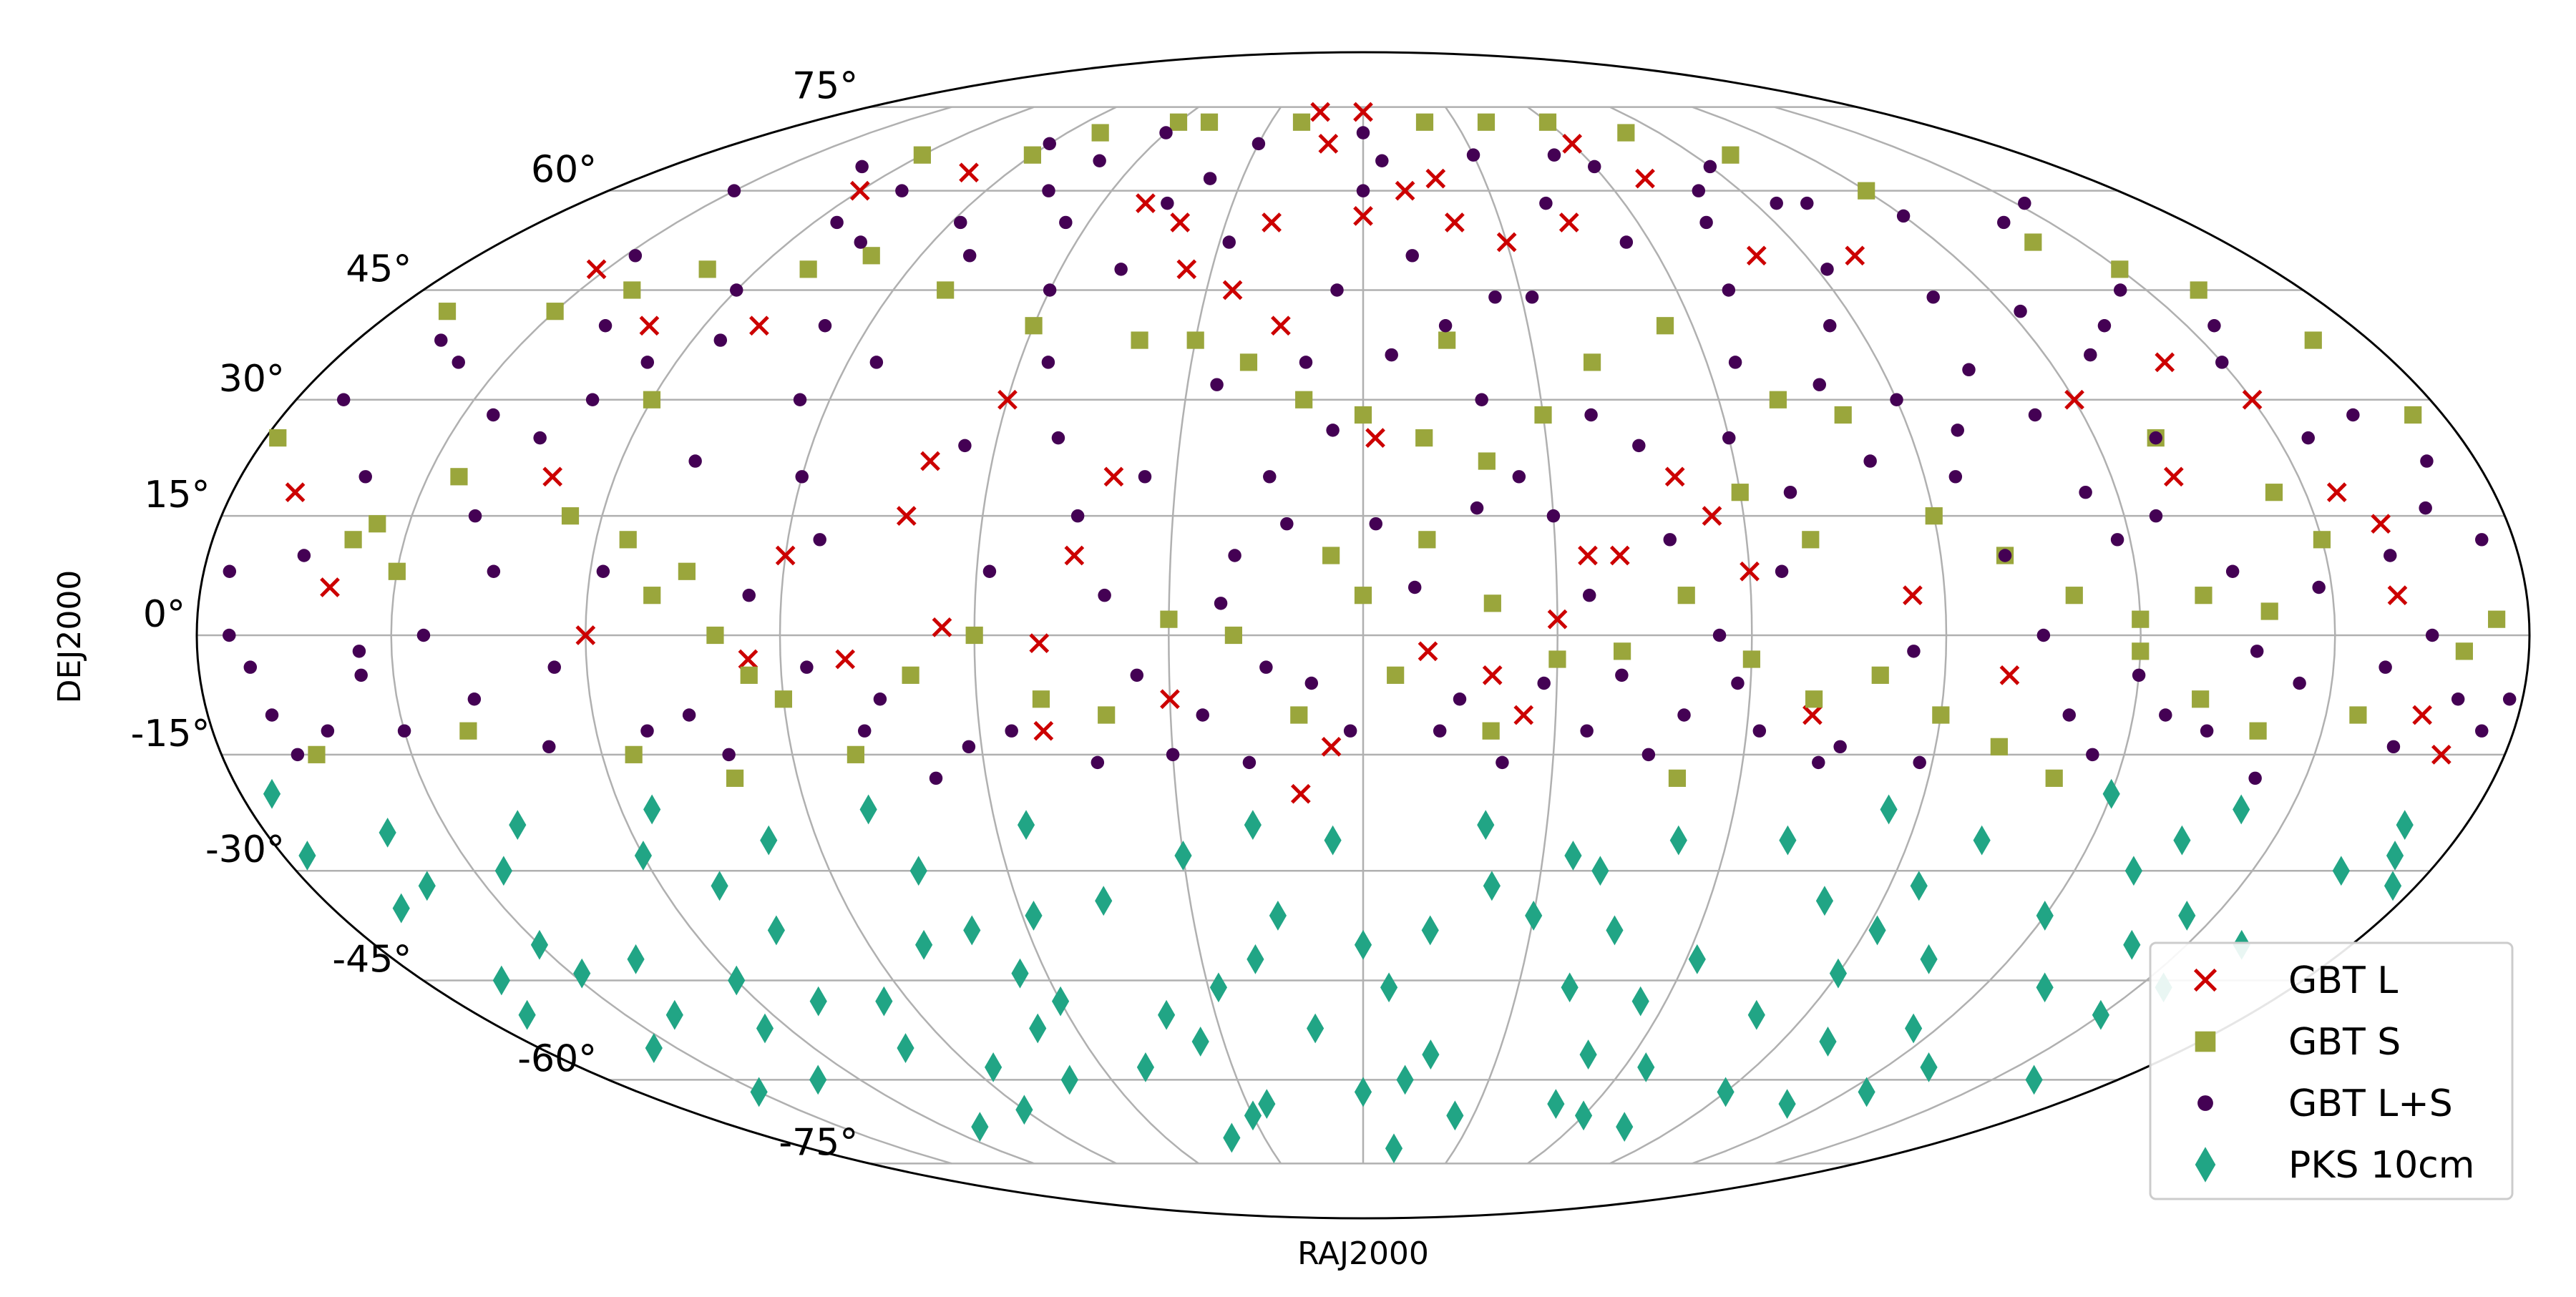 Image resolution: width=2576 pixels, height=1297 pixels. I want to click on y-tick-label: -60°, so click(557, 1058).